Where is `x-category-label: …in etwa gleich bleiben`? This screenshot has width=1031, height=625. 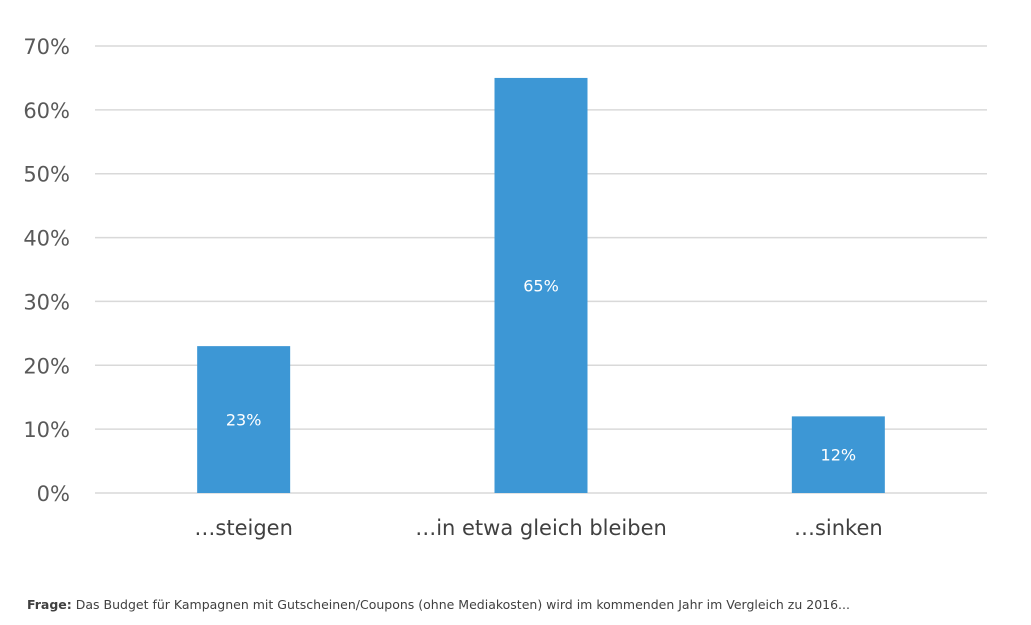 x-category-label: …in etwa gleich bleiben is located at coordinates (541, 528).